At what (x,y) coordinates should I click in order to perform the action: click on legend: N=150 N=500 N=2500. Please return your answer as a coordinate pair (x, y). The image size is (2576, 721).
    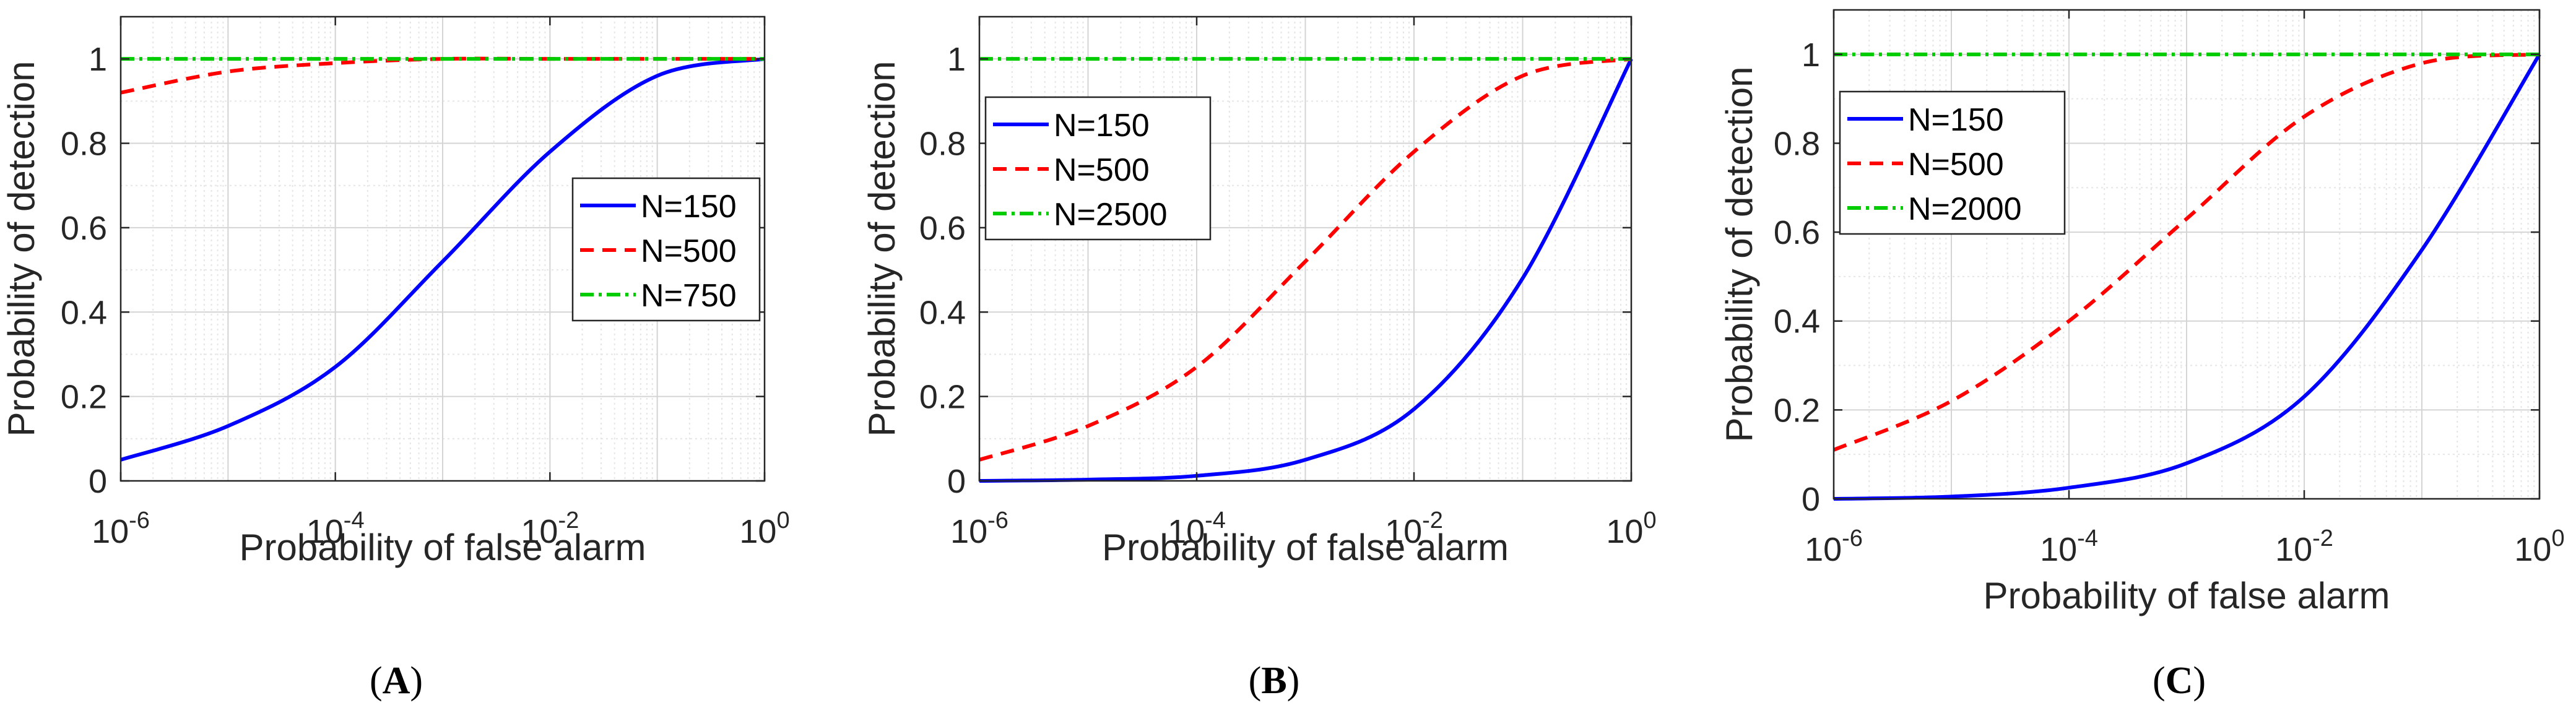
    Looking at the image, I should click on (1098, 168).